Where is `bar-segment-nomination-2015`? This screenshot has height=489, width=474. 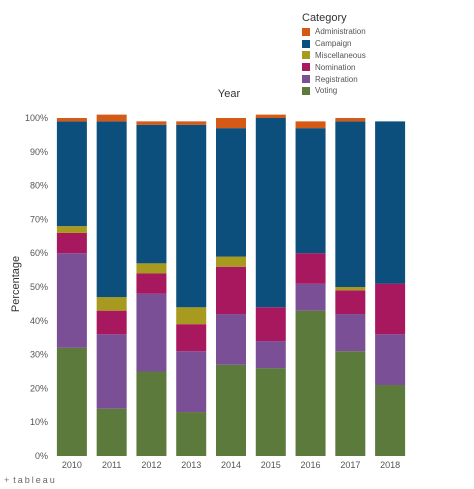 bar-segment-nomination-2015 is located at coordinates (270, 324).